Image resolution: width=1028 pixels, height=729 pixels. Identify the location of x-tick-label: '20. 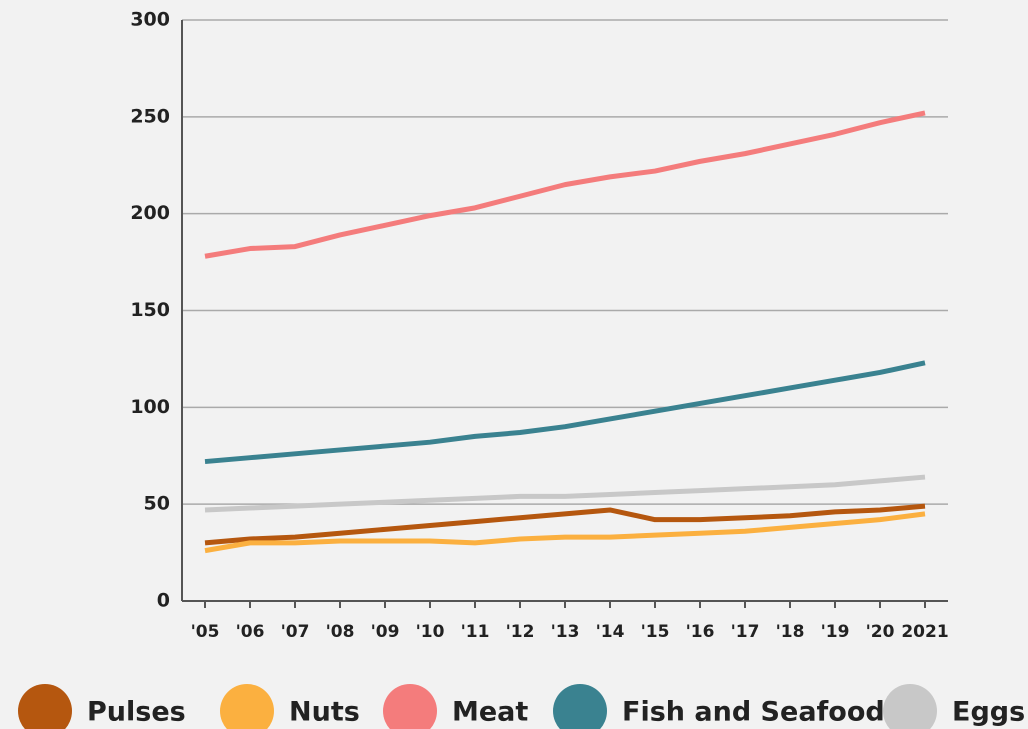
(880, 632).